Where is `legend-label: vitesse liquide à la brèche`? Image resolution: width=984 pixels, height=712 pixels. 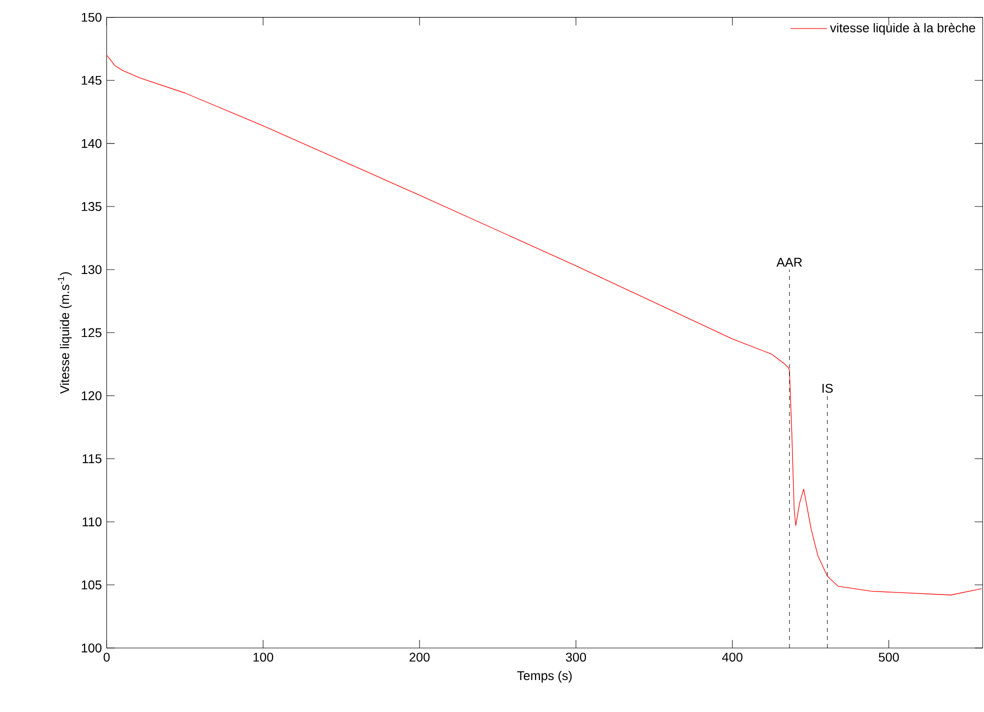
legend-label: vitesse liquide à la brèche is located at coordinates (903, 28).